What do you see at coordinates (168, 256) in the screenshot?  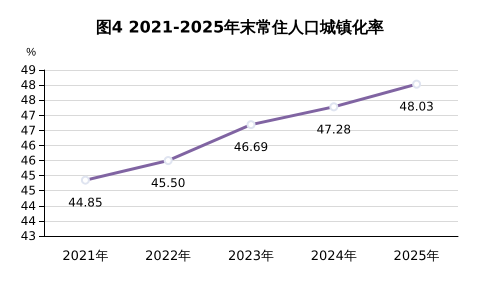 I see `x-tick-label: 2022年` at bounding box center [168, 256].